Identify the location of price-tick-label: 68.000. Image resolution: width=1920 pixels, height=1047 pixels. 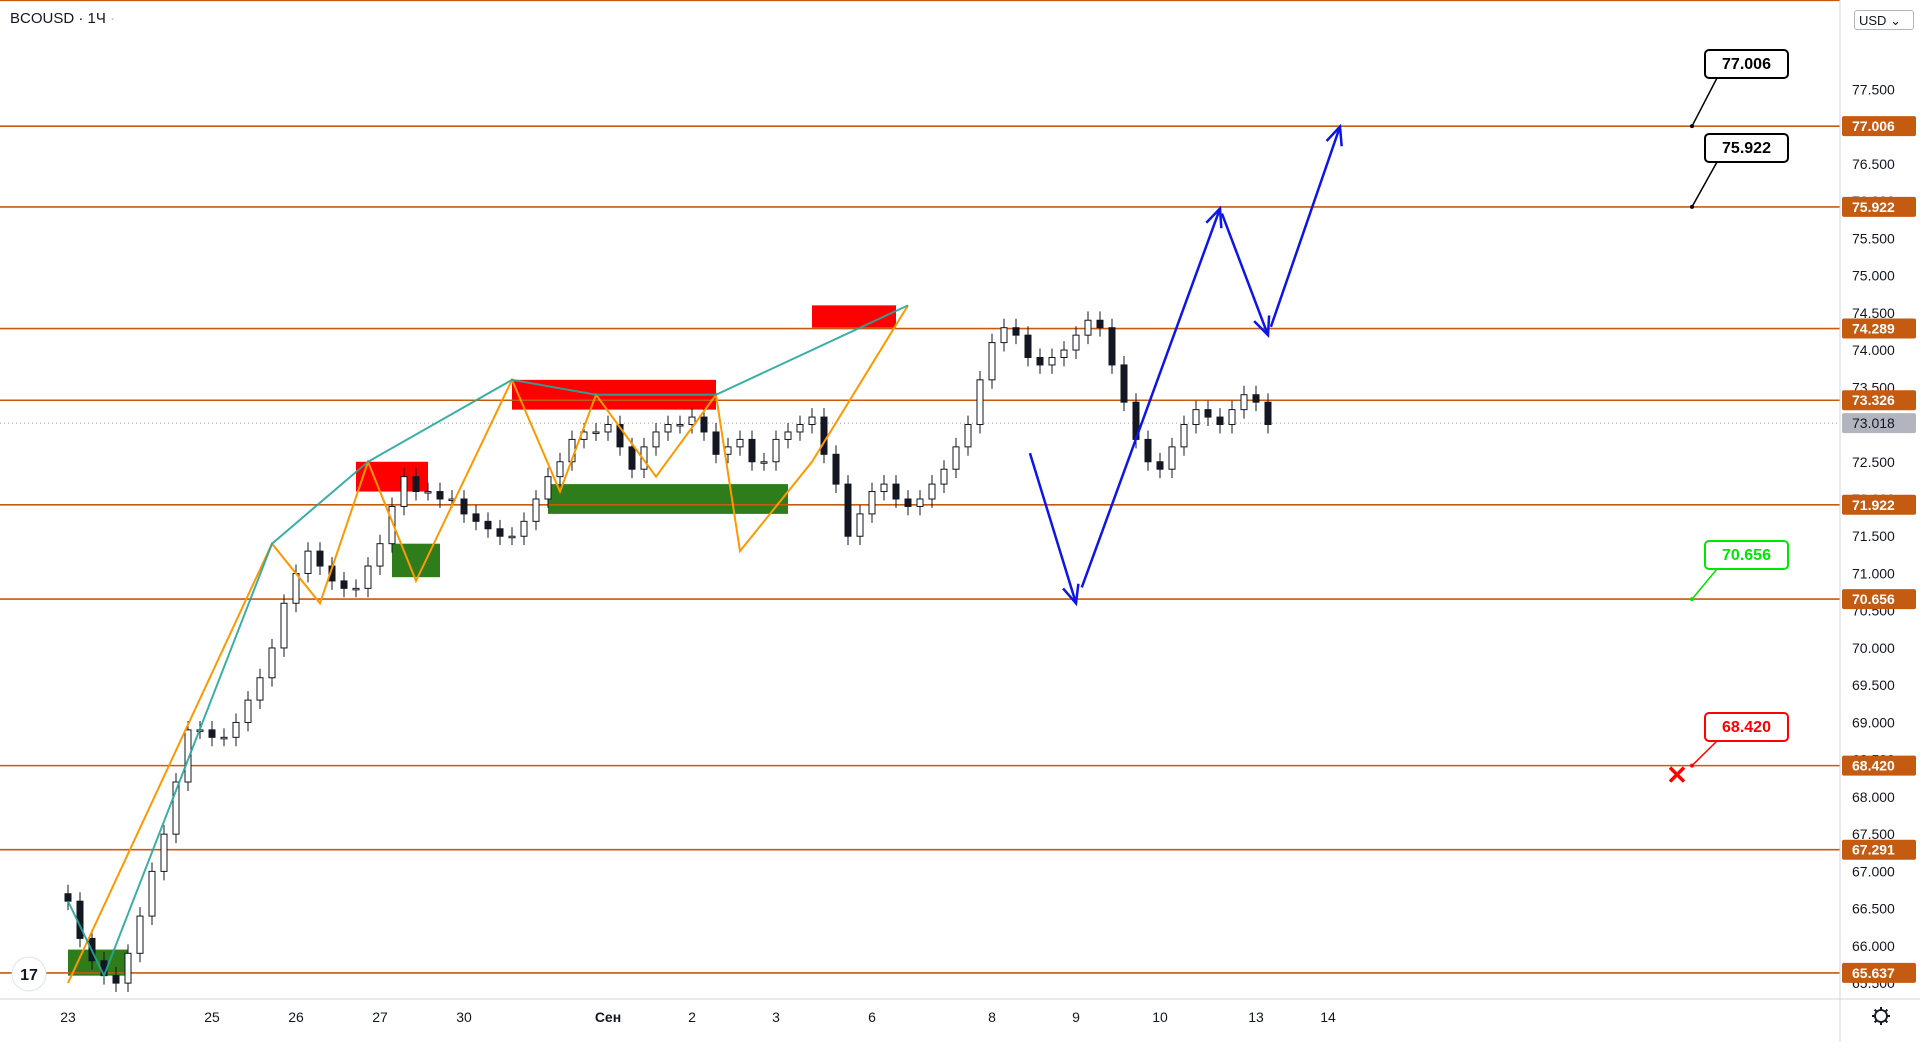
(1873, 797).